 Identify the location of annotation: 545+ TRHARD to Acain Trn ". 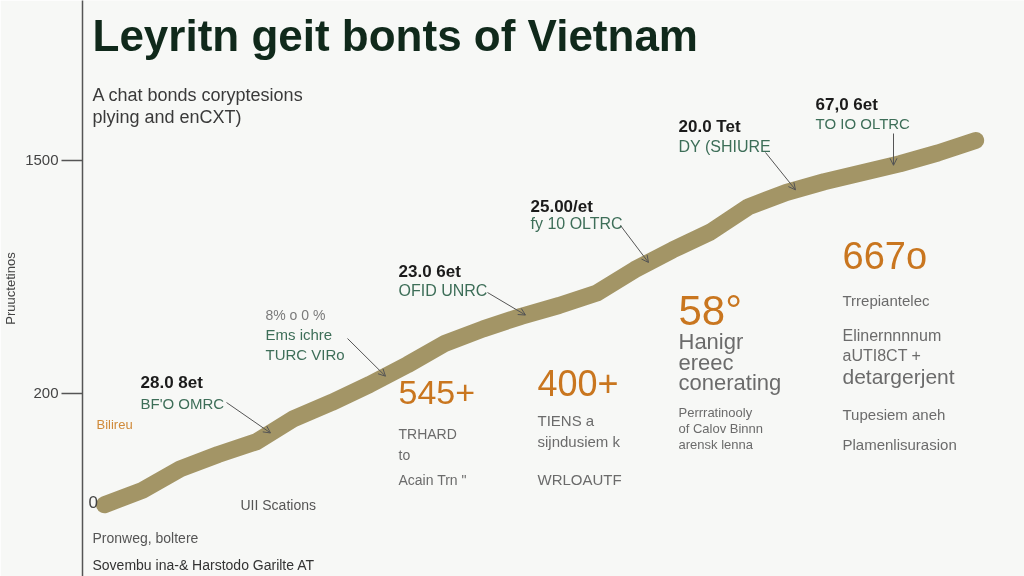
(437, 430).